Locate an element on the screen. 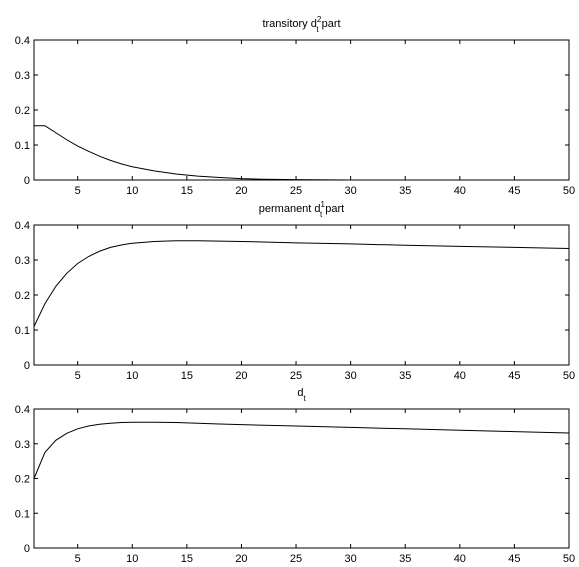 Image resolution: width=579 pixels, height=567 pixels. transitory-x-tick-label: 40 is located at coordinates (460, 191).